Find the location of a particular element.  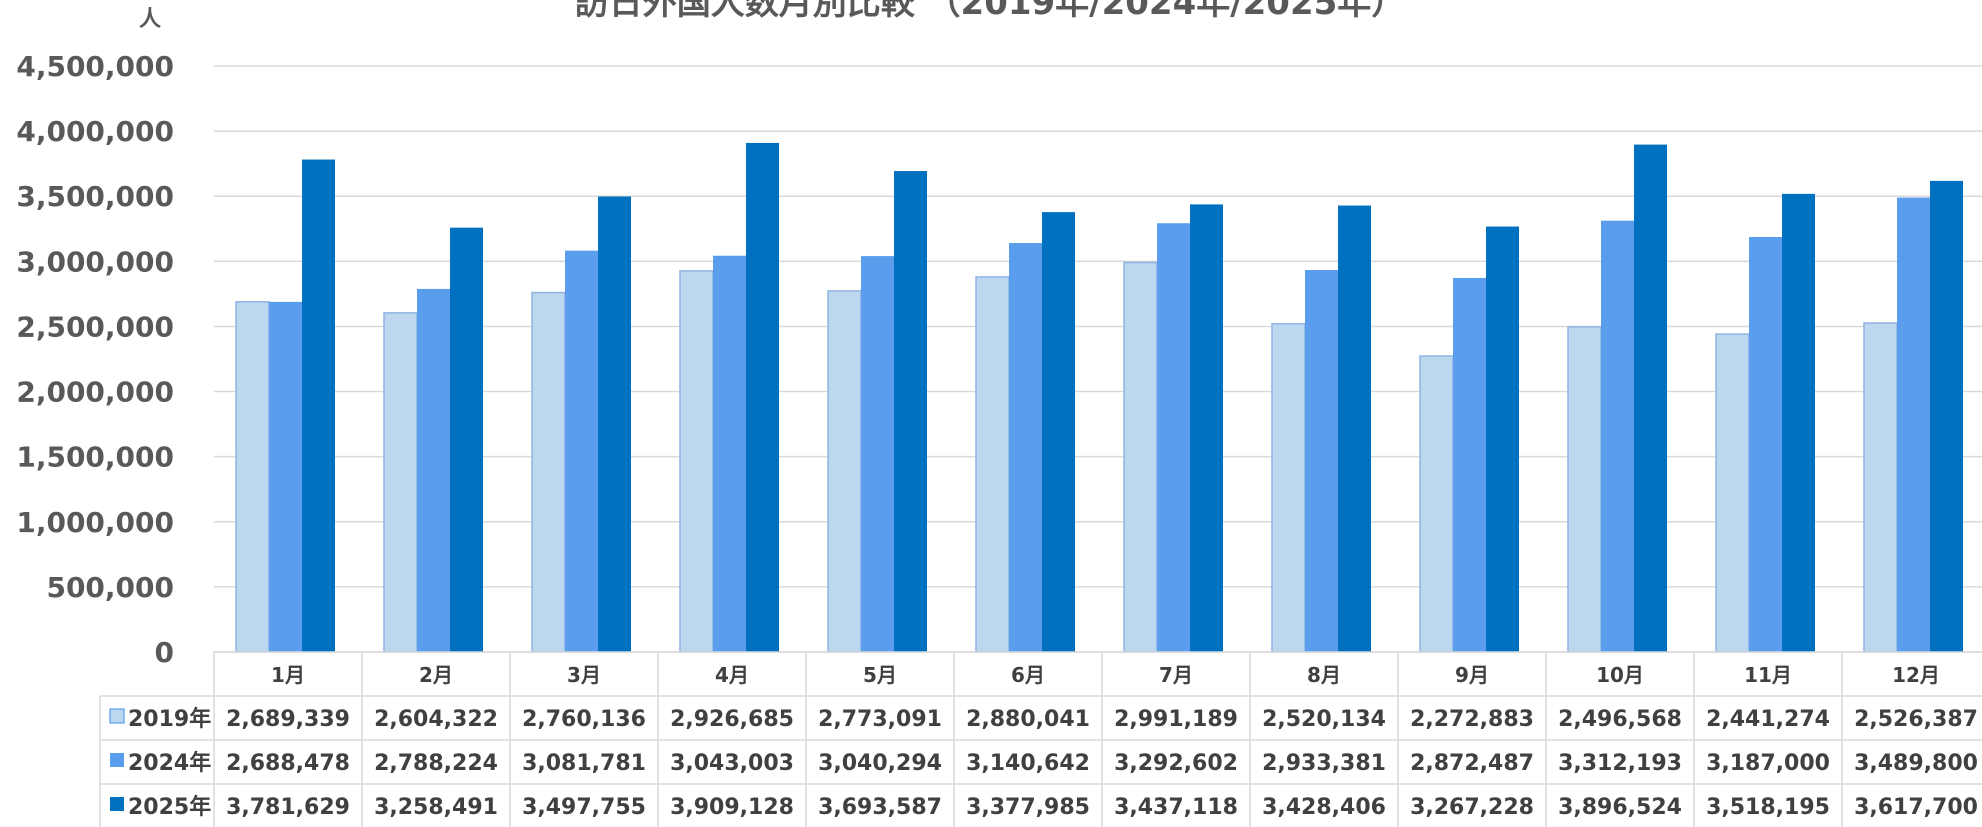

chart-title: 訪日外国人数月別比較 （2019年/2024年/2025年） is located at coordinates (990, 11).